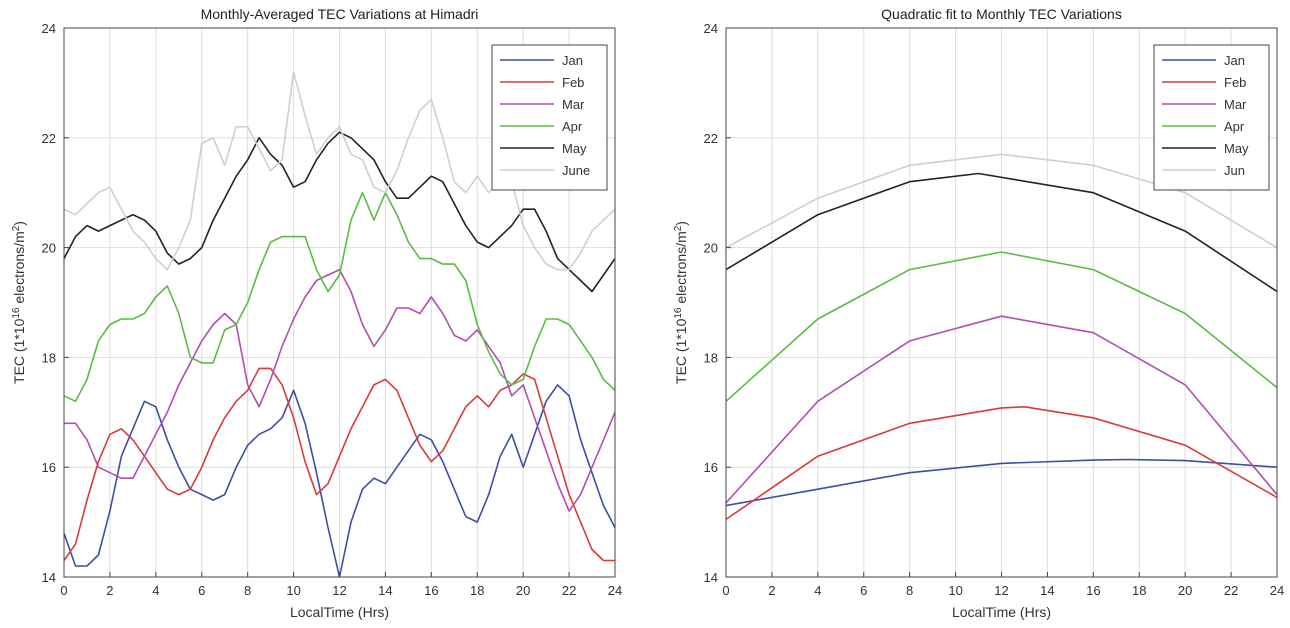  What do you see at coordinates (1001, 482) in the screenshot?
I see `series-line-jan` at bounding box center [1001, 482].